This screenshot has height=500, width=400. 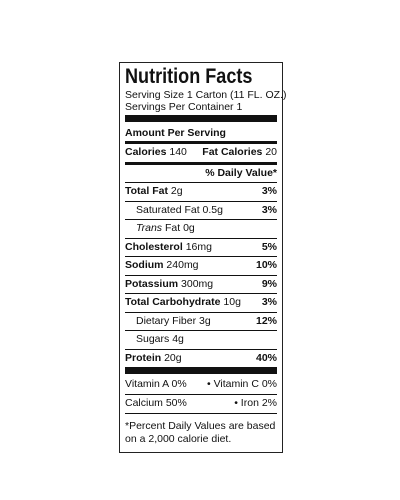 What do you see at coordinates (255, 402) in the screenshot?
I see `vitamin: • Iron 2%` at bounding box center [255, 402].